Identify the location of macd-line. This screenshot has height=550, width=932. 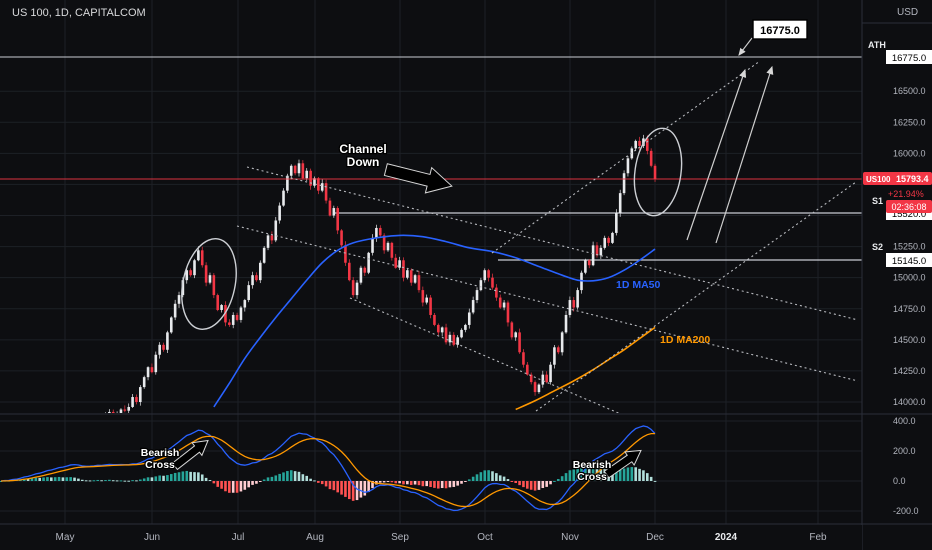
(328, 468).